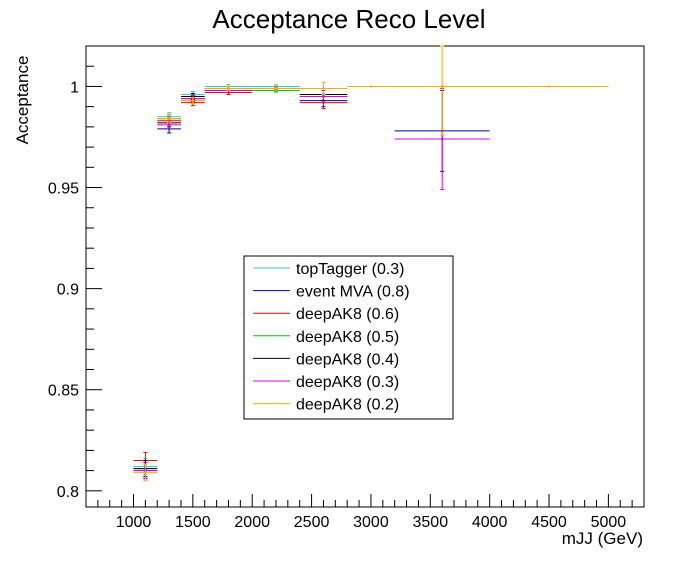 The width and height of the screenshot is (698, 573). Describe the element at coordinates (134, 522) in the screenshot. I see `x-tick-label: 1000` at that location.